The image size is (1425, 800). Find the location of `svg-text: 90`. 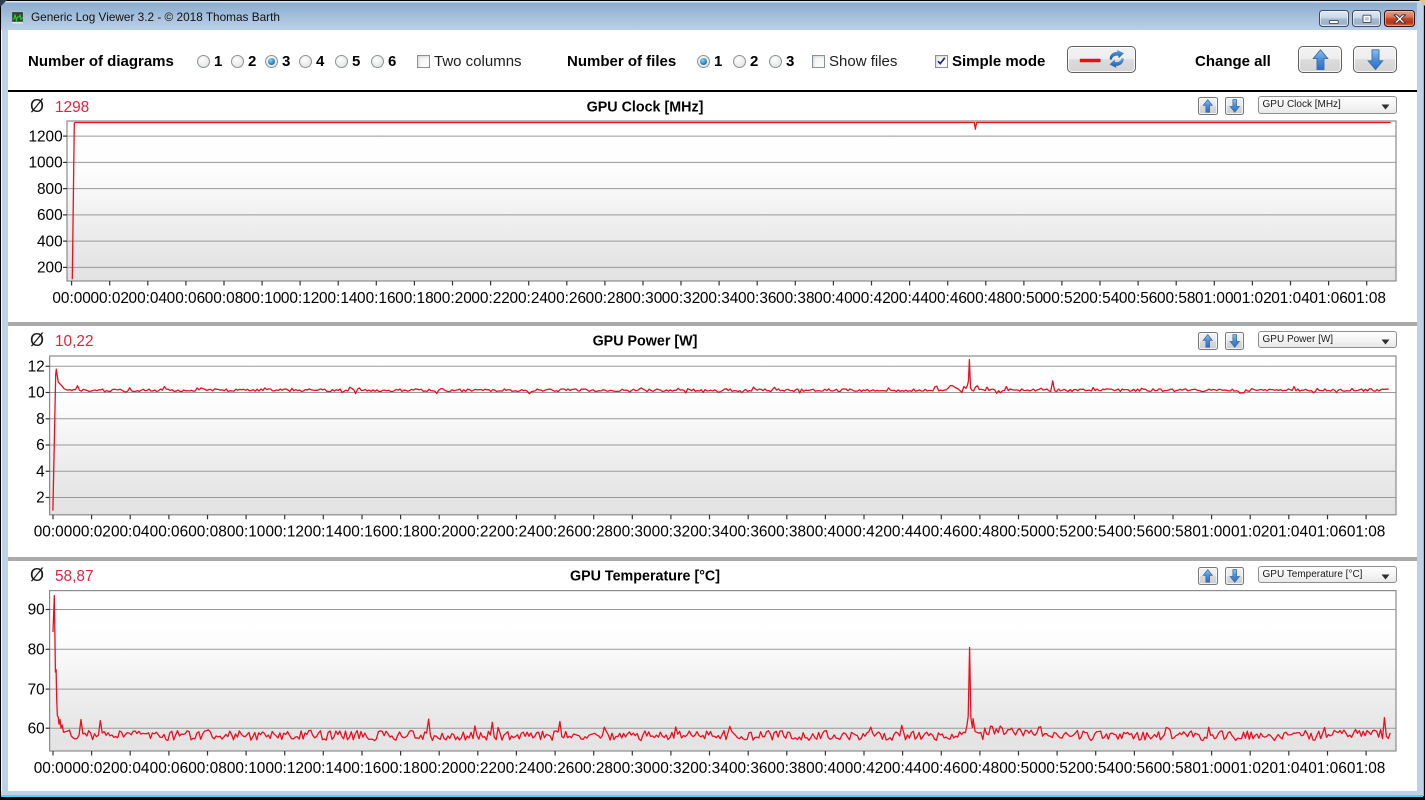

svg-text: 90 is located at coordinates (36, 610).